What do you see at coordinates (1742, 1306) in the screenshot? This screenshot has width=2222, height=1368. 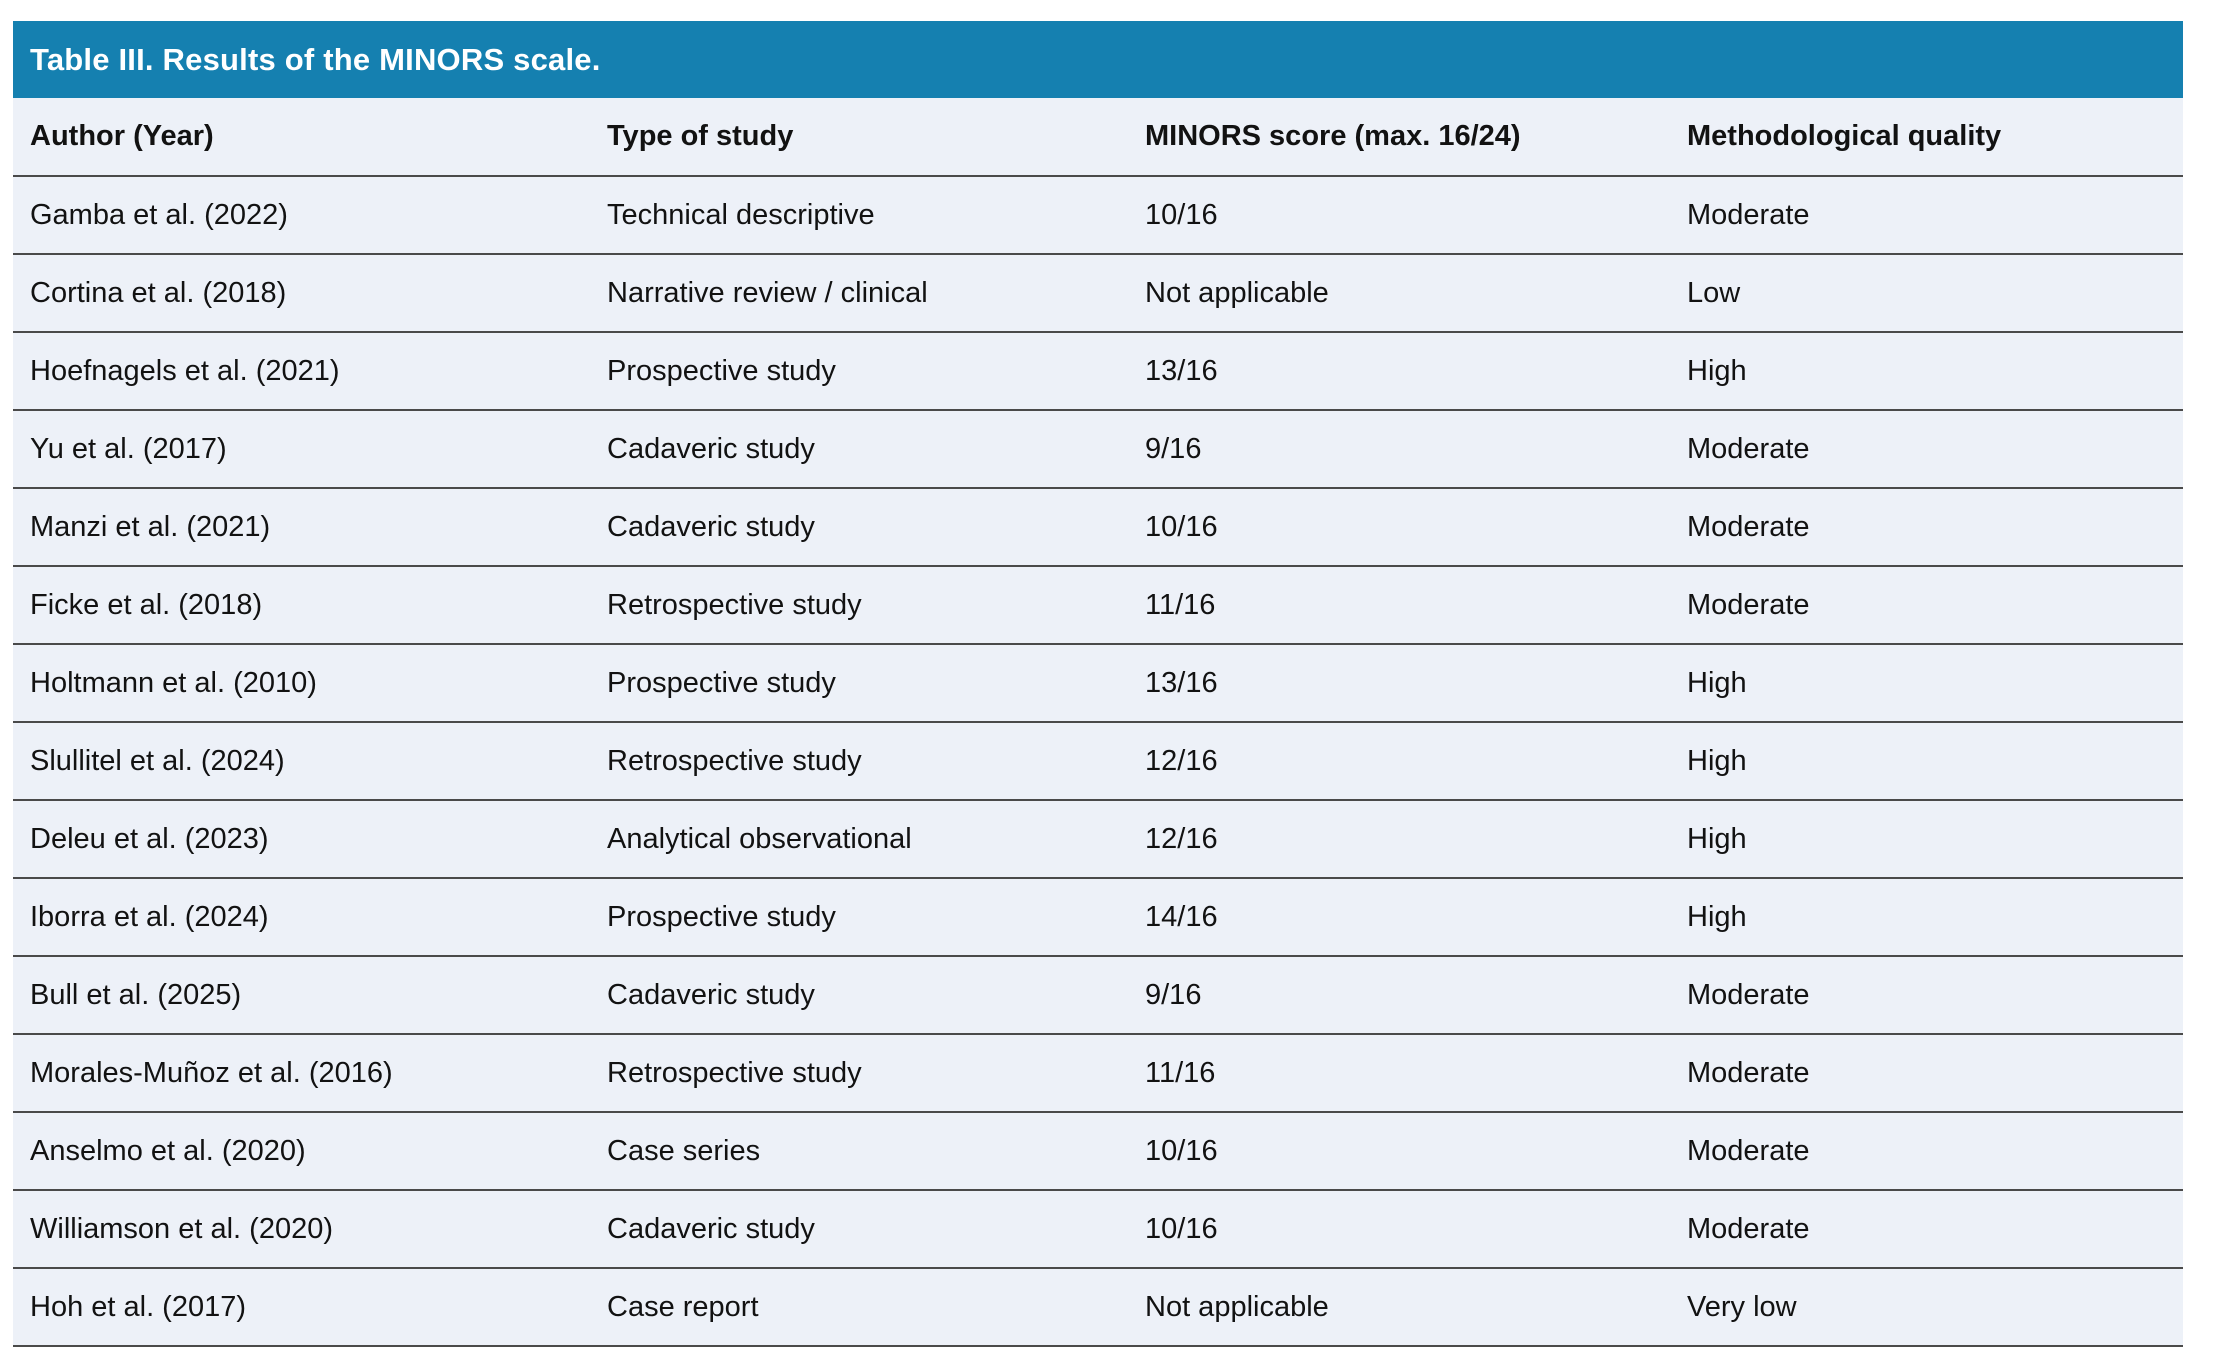 I see `table-cell: Very low` at bounding box center [1742, 1306].